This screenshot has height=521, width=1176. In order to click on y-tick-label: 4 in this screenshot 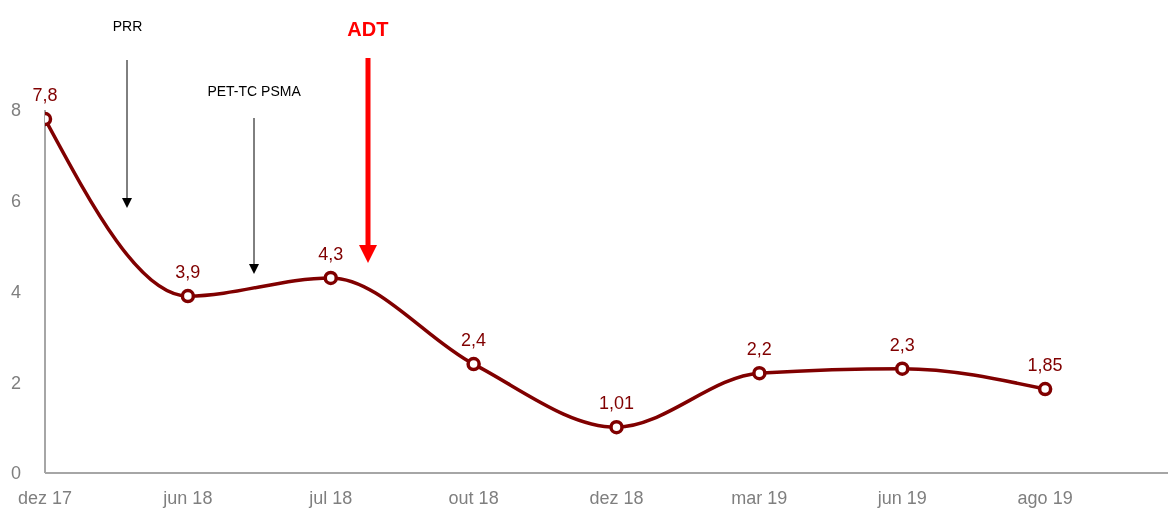, I will do `click(15, 291)`.